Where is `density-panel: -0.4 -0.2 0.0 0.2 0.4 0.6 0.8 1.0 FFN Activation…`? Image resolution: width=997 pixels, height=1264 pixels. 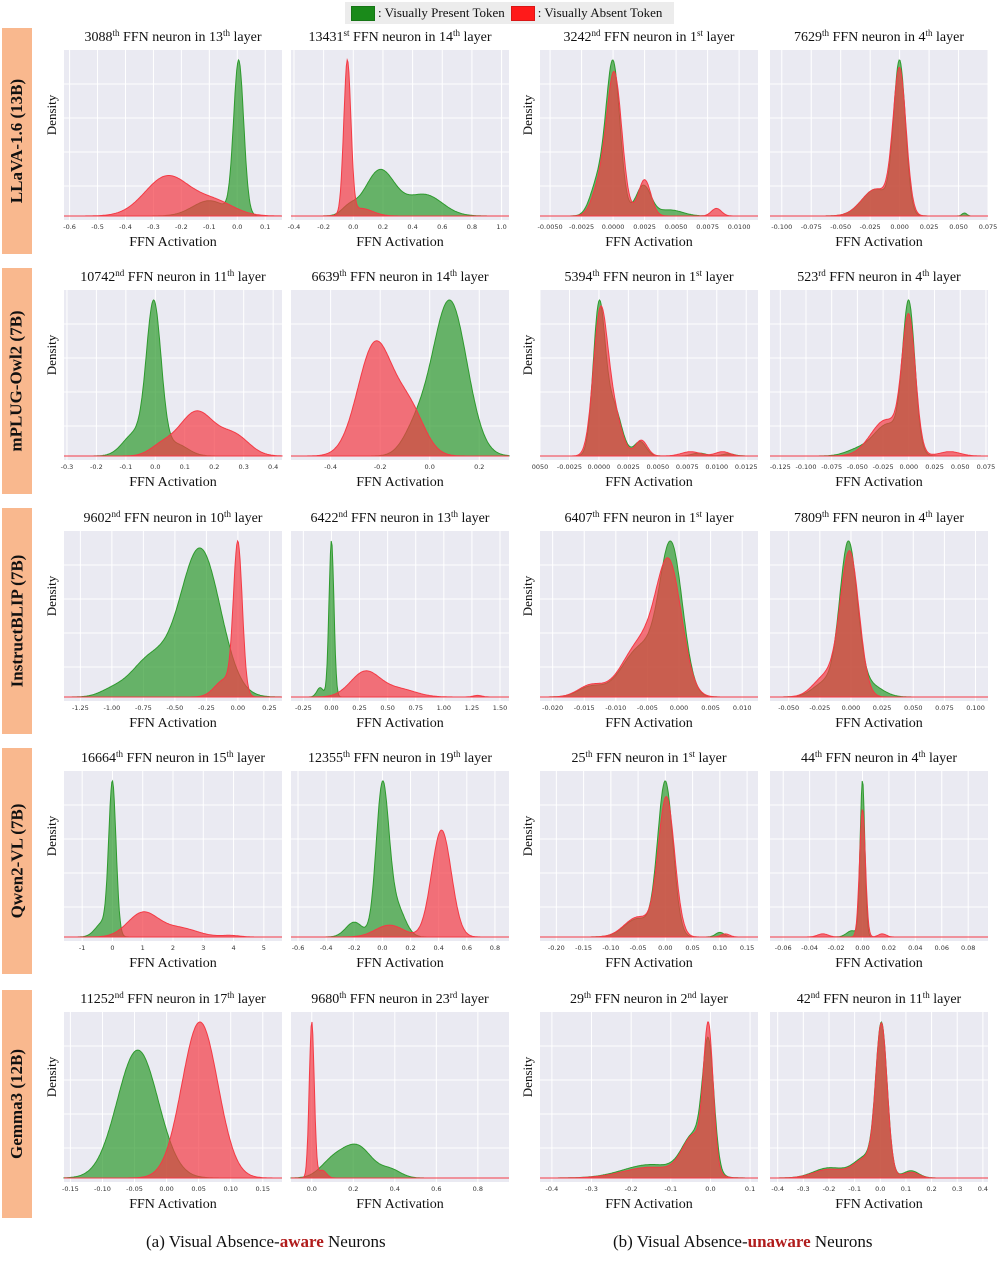
density-panel: -0.4 -0.2 0.0 0.2 0.4 0.6 0.8 1.0 FFN Activation… is located at coordinates (398, 139).